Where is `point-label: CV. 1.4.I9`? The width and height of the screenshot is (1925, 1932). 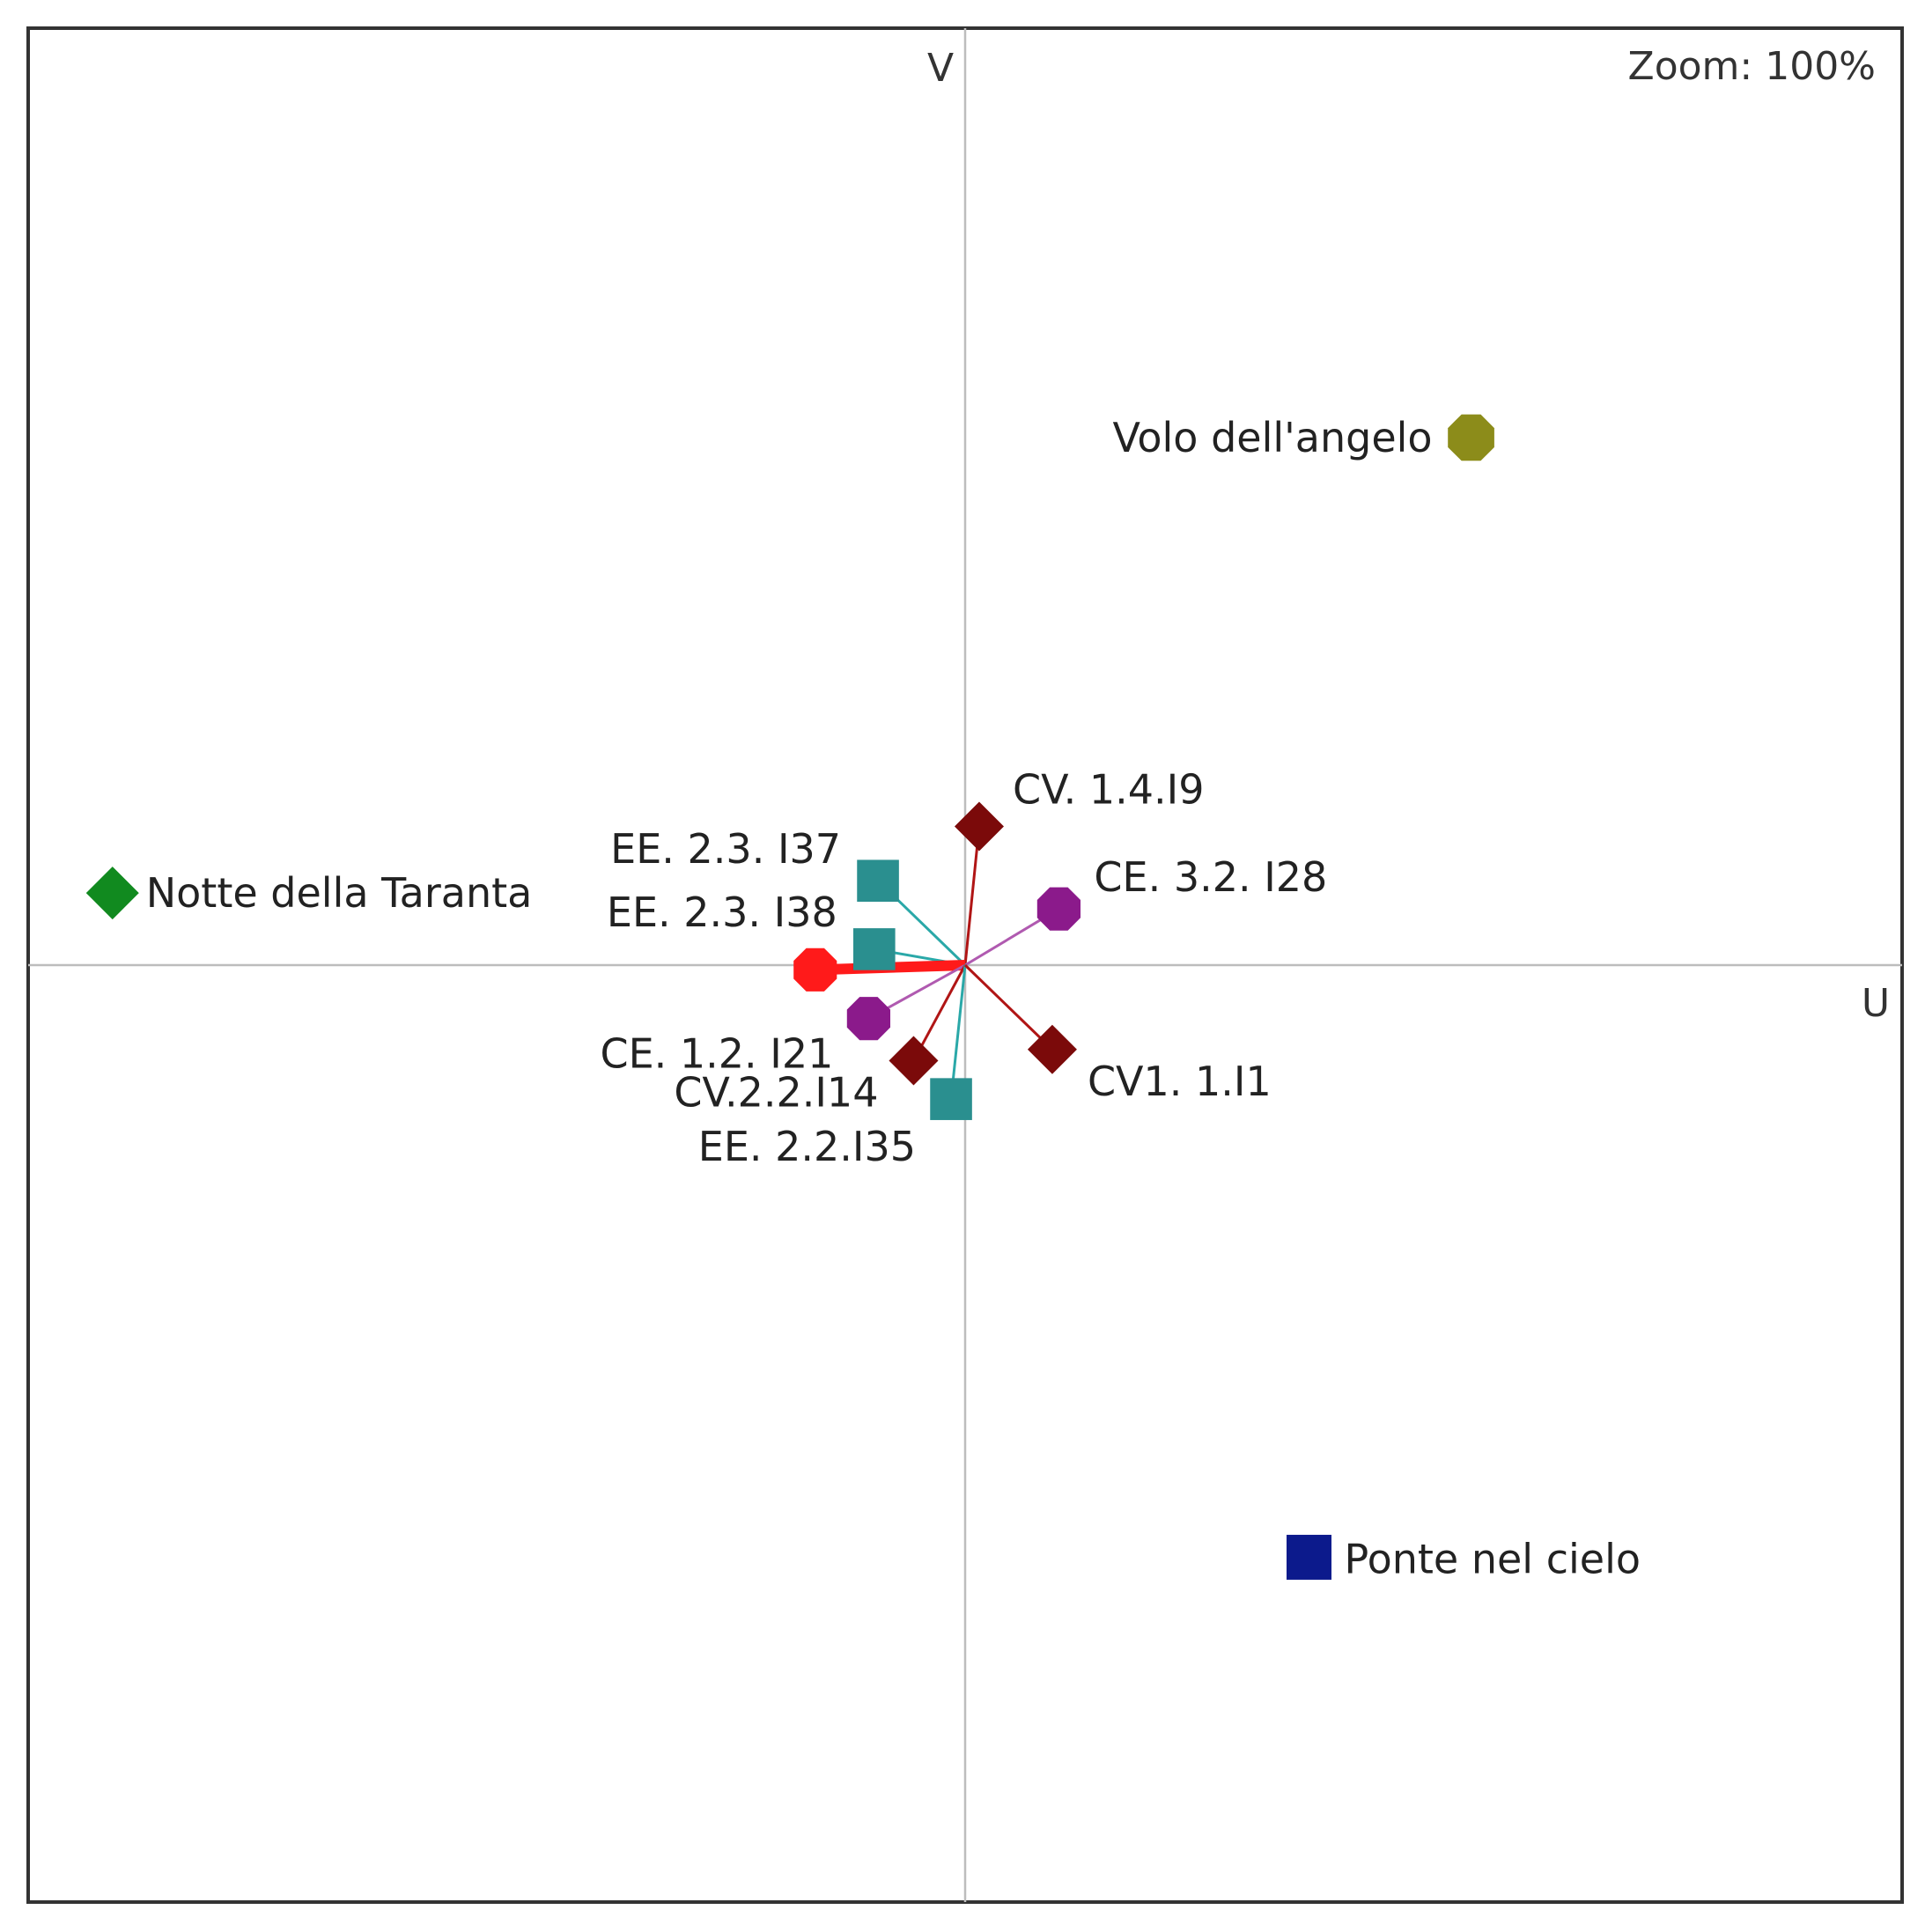 point-label: CV. 1.4.I9 is located at coordinates (1109, 790).